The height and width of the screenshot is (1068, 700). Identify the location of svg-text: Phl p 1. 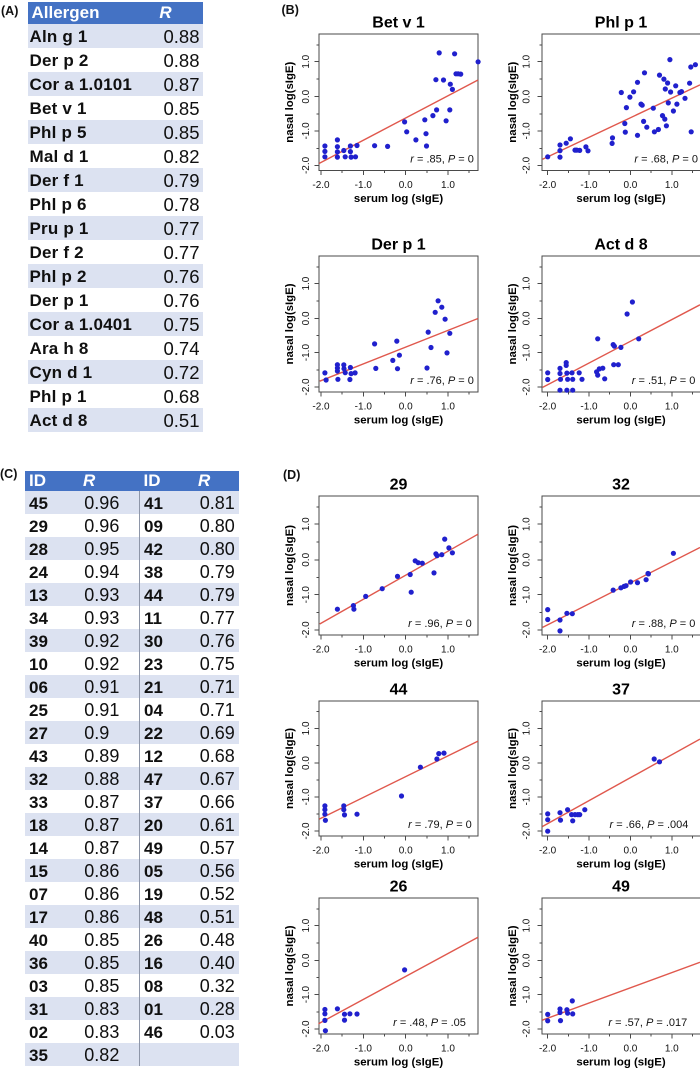
(621, 23).